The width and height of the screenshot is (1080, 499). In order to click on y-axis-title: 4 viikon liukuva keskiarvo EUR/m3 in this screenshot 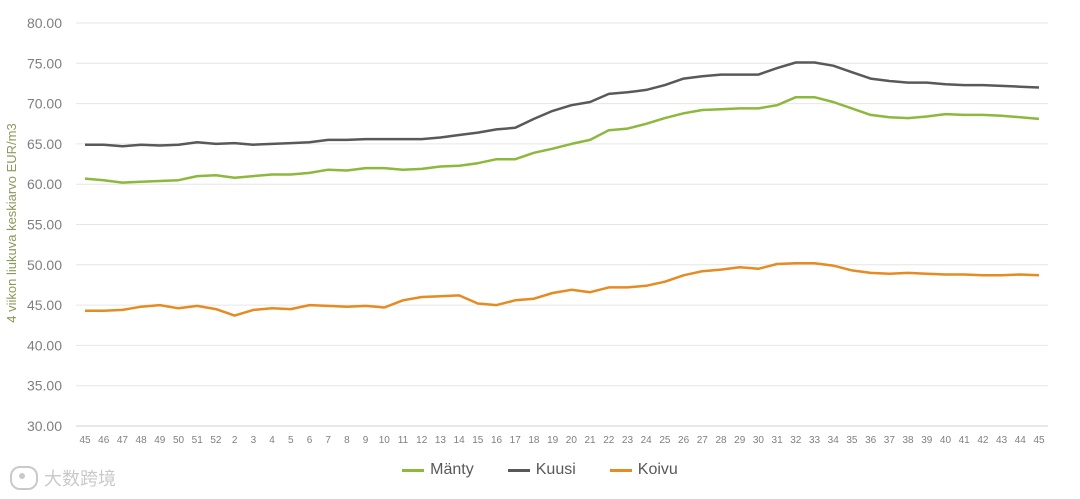, I will do `click(11, 222)`.